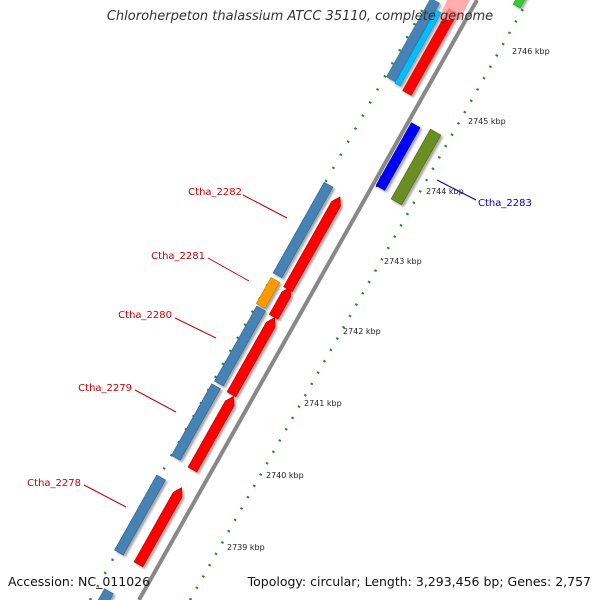 The height and width of the screenshot is (600, 600). I want to click on label-ctha-2282: Ctha_2282, so click(215, 192).